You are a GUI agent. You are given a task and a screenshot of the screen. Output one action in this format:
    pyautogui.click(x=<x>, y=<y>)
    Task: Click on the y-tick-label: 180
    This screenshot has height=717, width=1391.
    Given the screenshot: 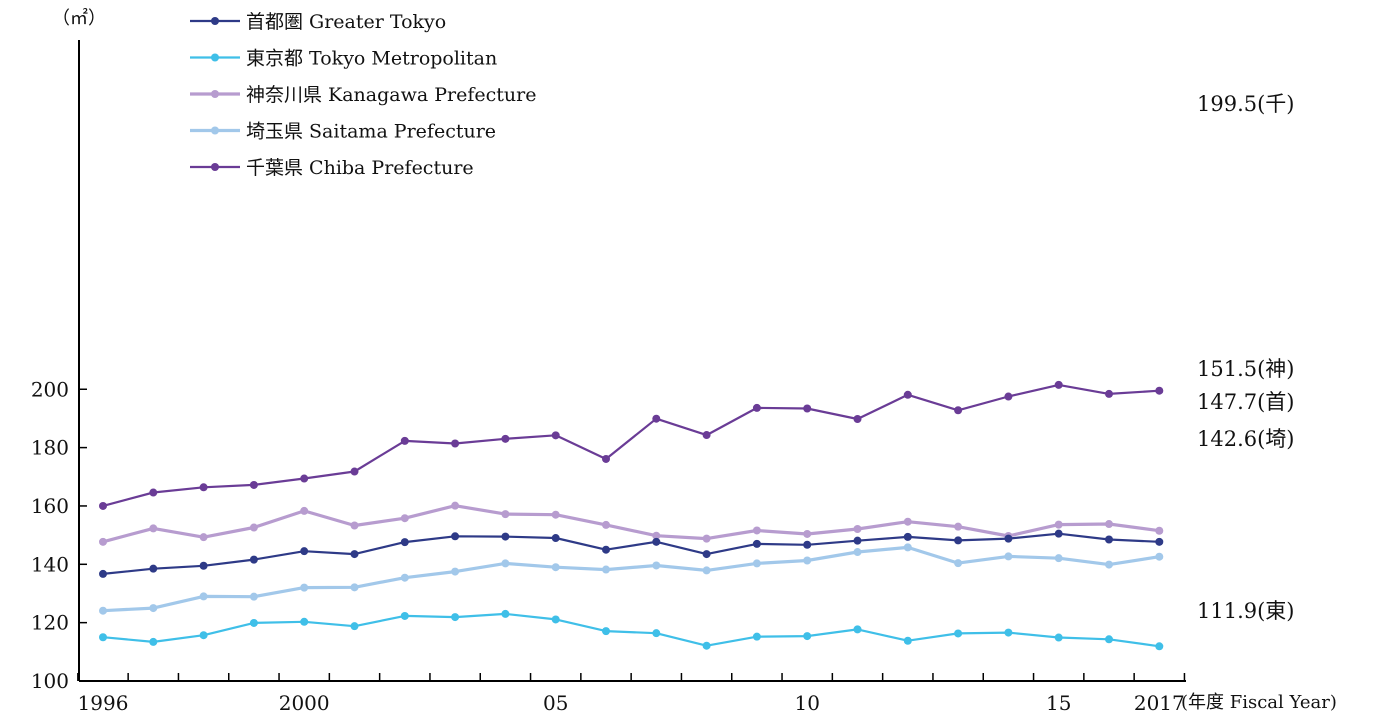 What is the action you would take?
    pyautogui.click(x=50, y=448)
    